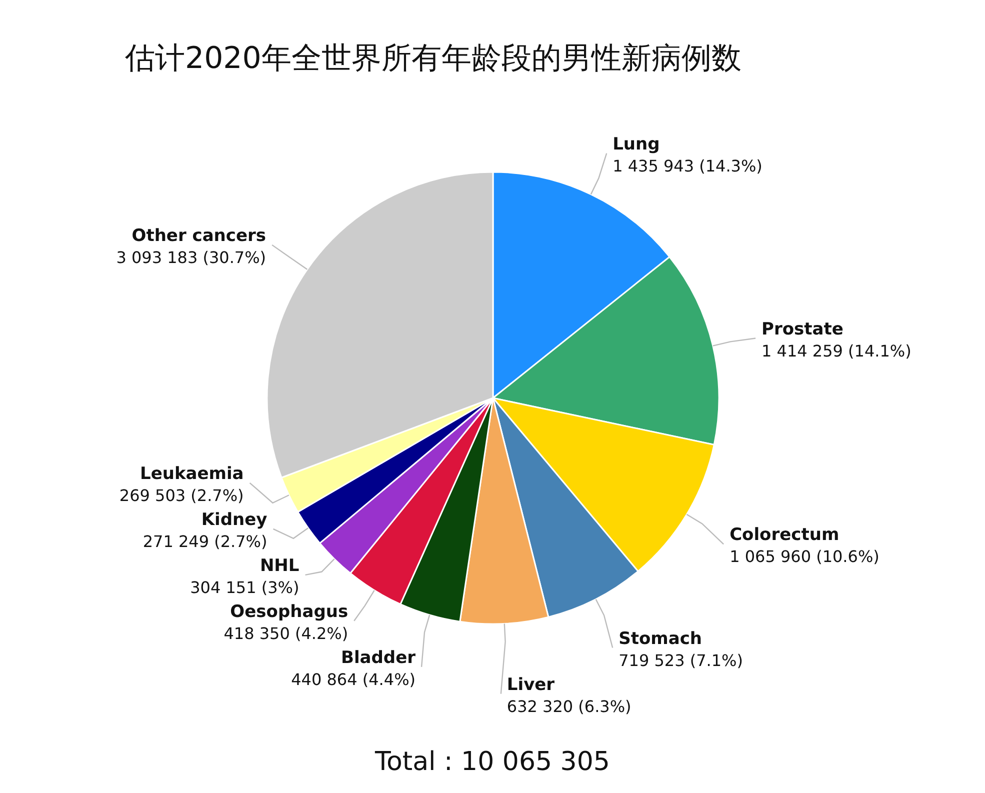 This screenshot has width=985, height=793. What do you see at coordinates (378, 658) in the screenshot?
I see `slice-label: Bladder` at bounding box center [378, 658].